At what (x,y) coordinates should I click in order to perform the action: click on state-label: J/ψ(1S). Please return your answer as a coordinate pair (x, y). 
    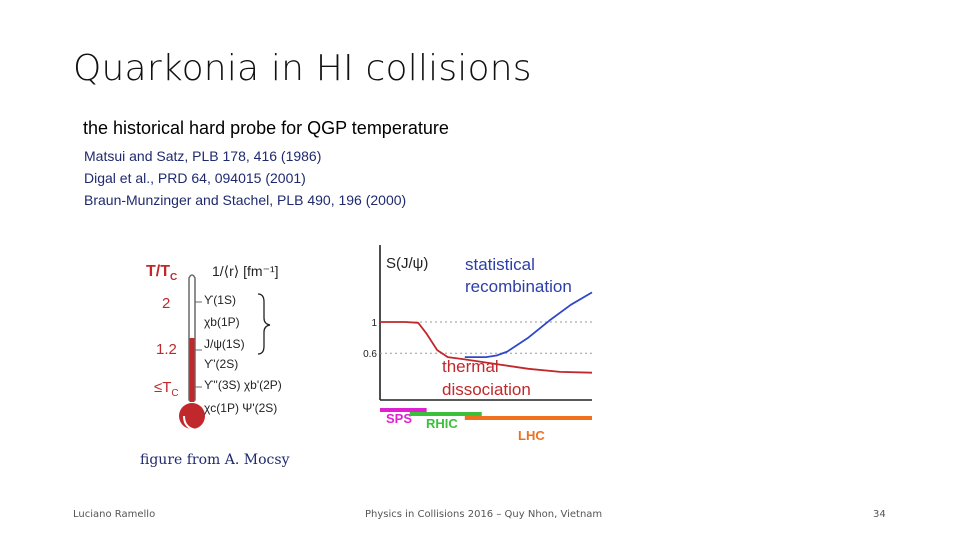
    Looking at the image, I should click on (224, 344).